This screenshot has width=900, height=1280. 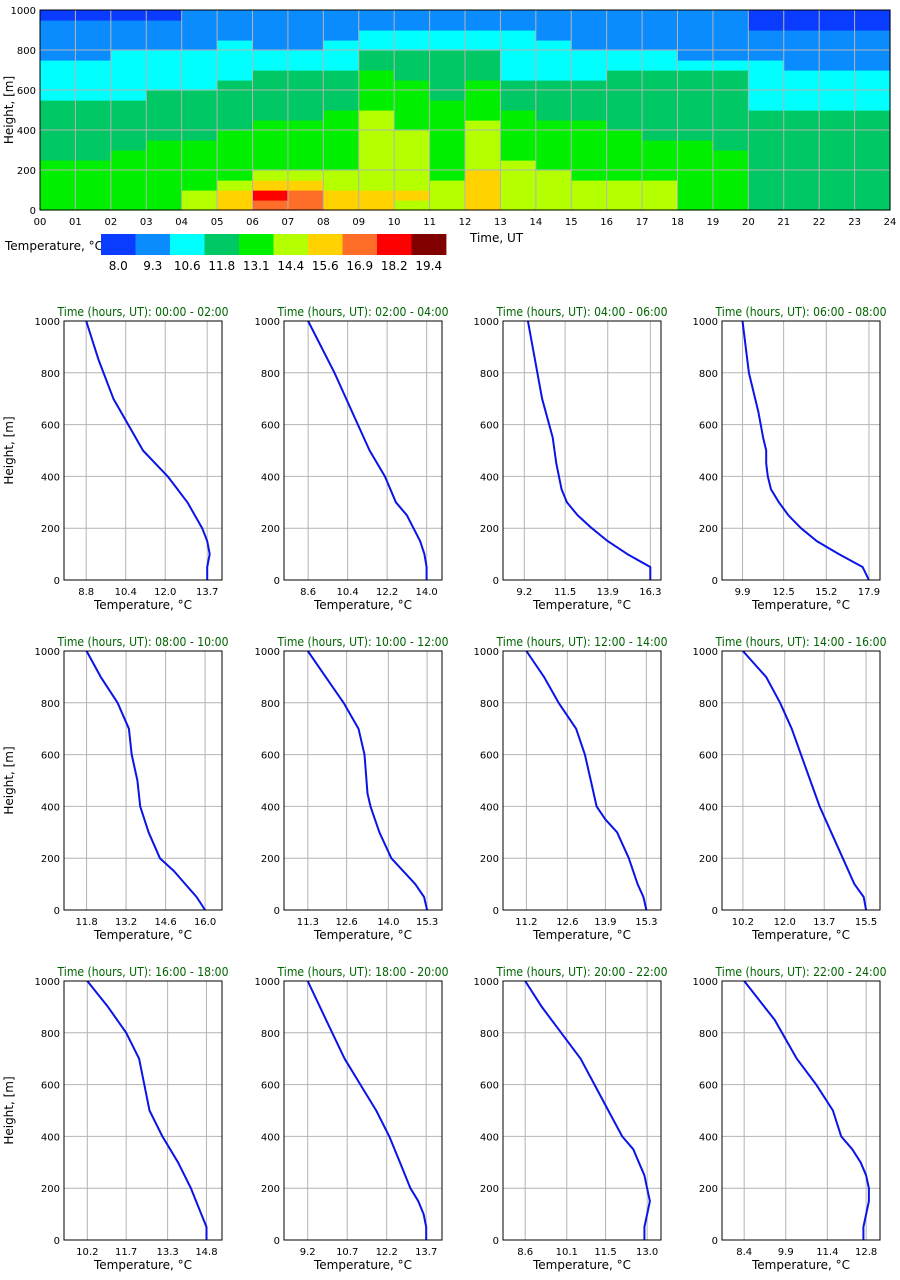 I want to click on x-axis-label: Temperature, °C, so click(x=362, y=935).